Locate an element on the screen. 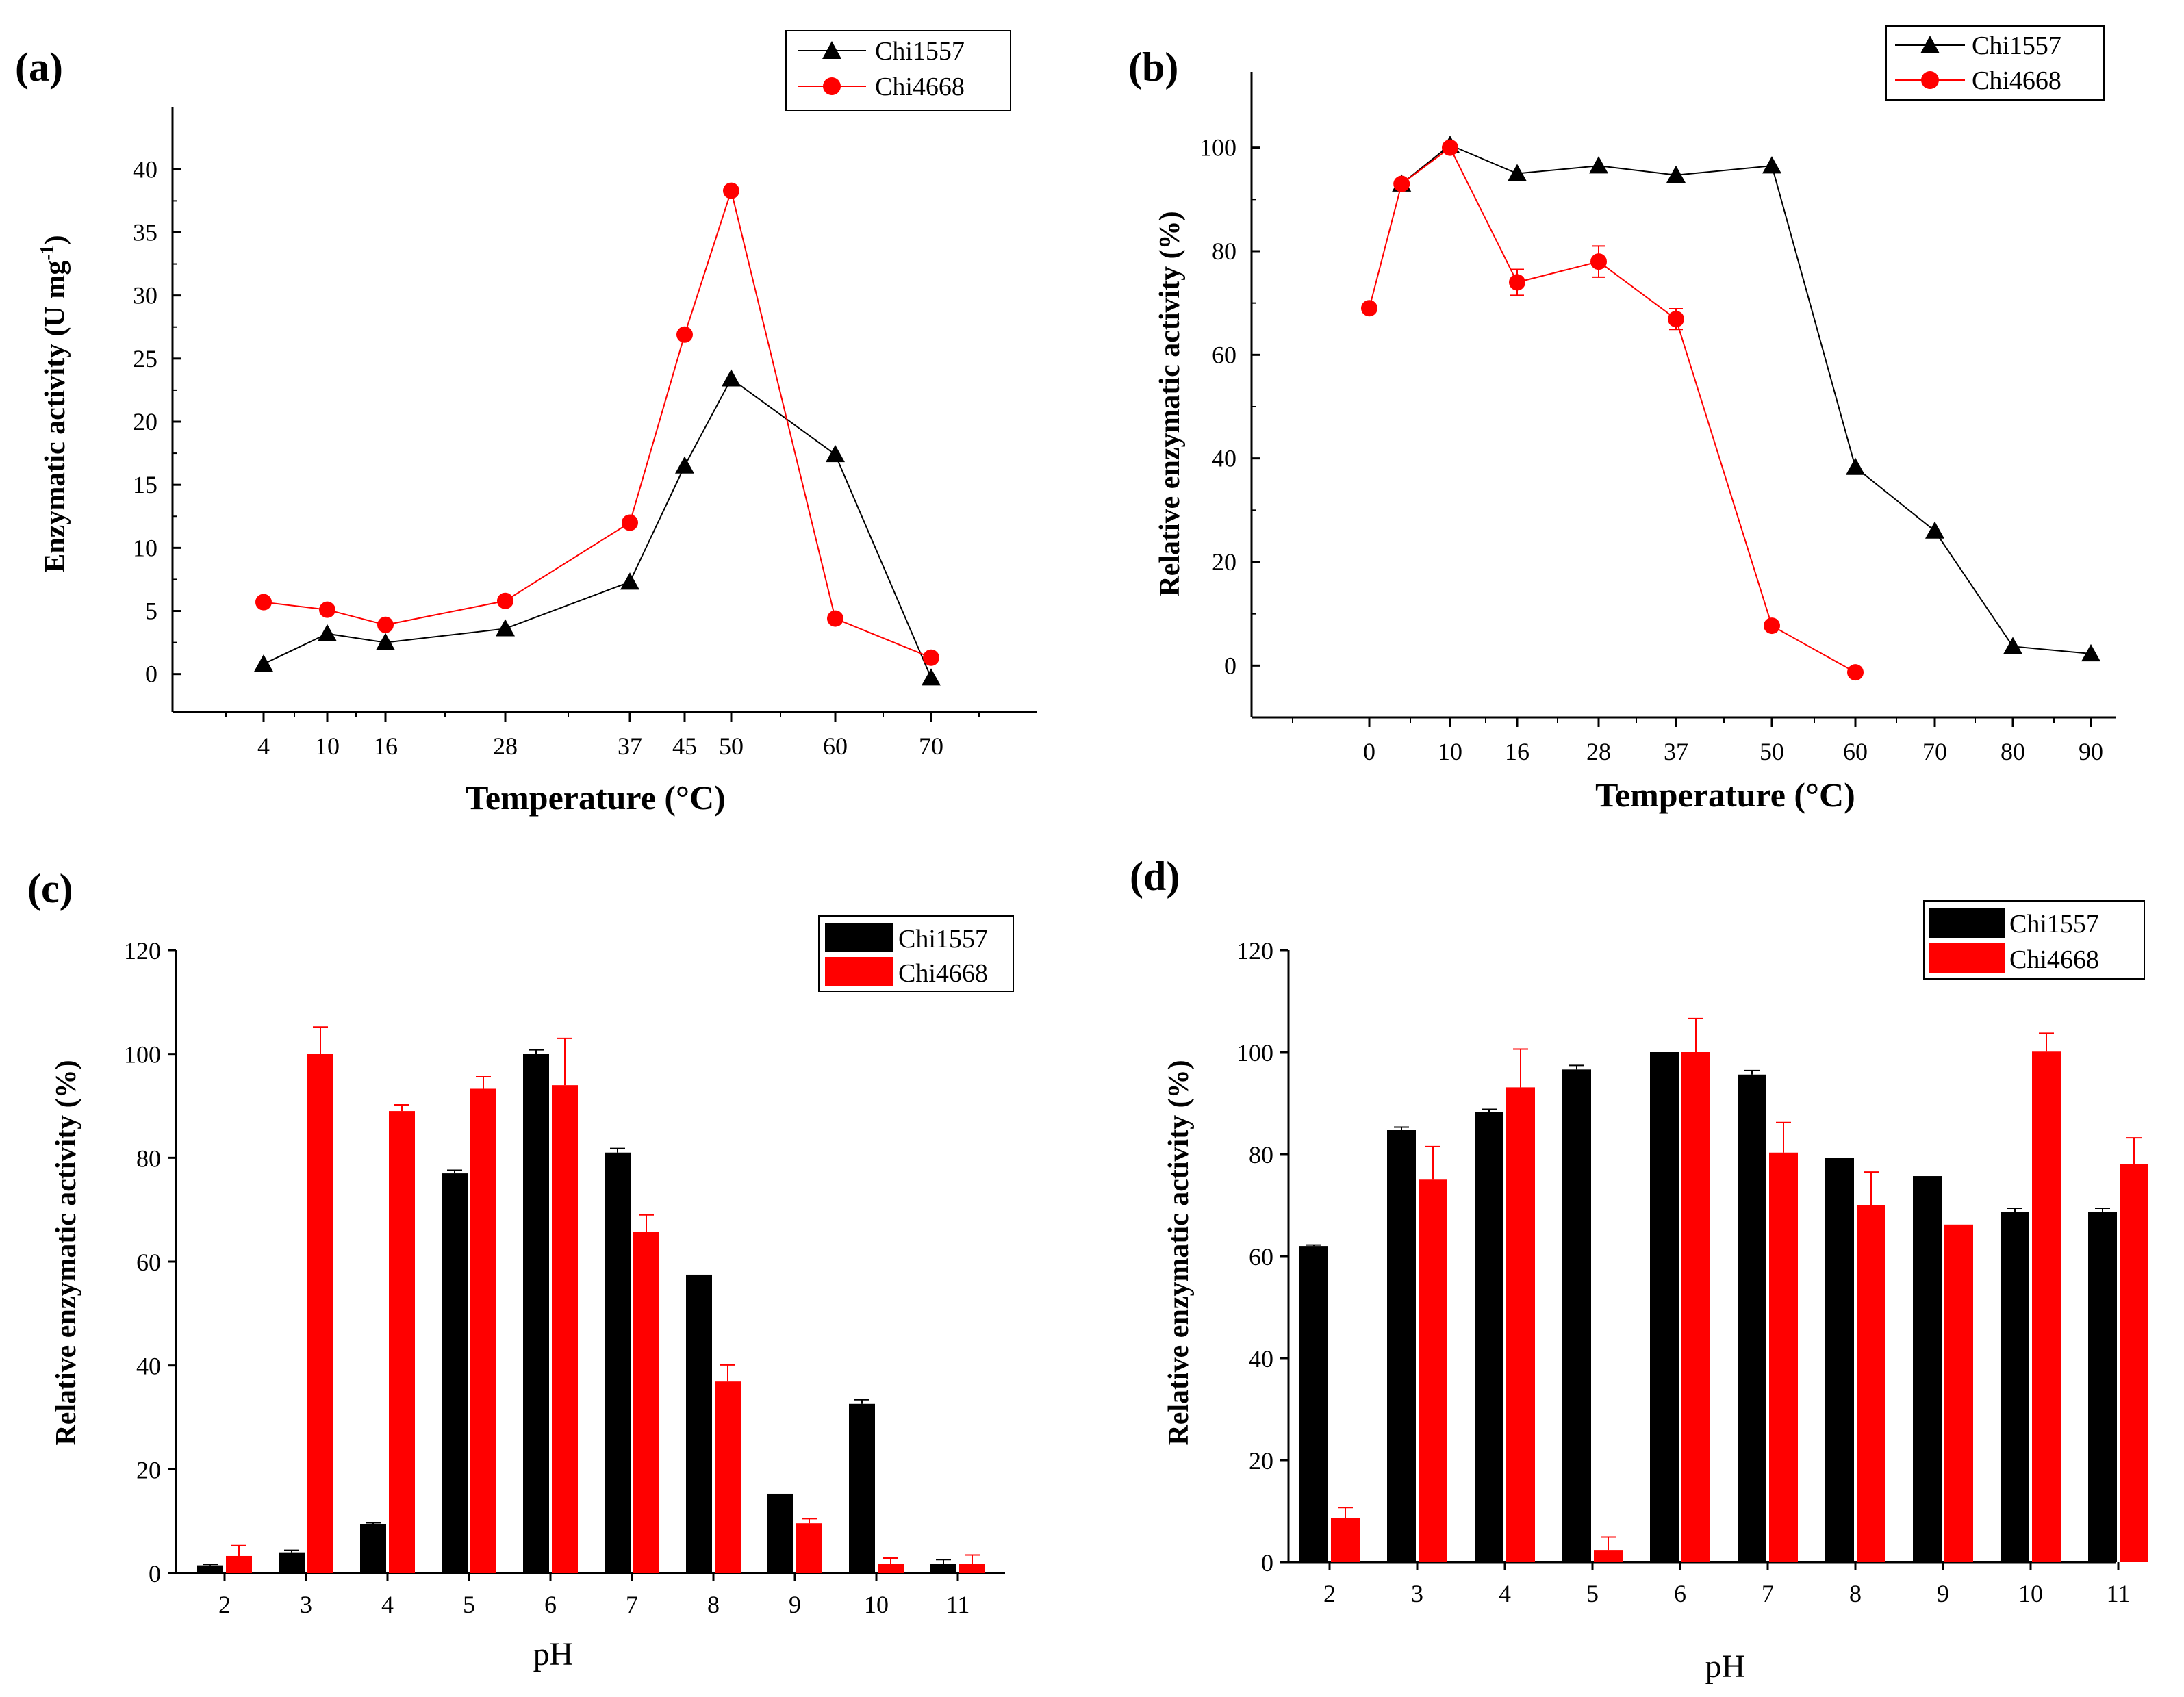 The width and height of the screenshot is (2184, 1697). y-tick-label-c: 80 is located at coordinates (148, 1158).